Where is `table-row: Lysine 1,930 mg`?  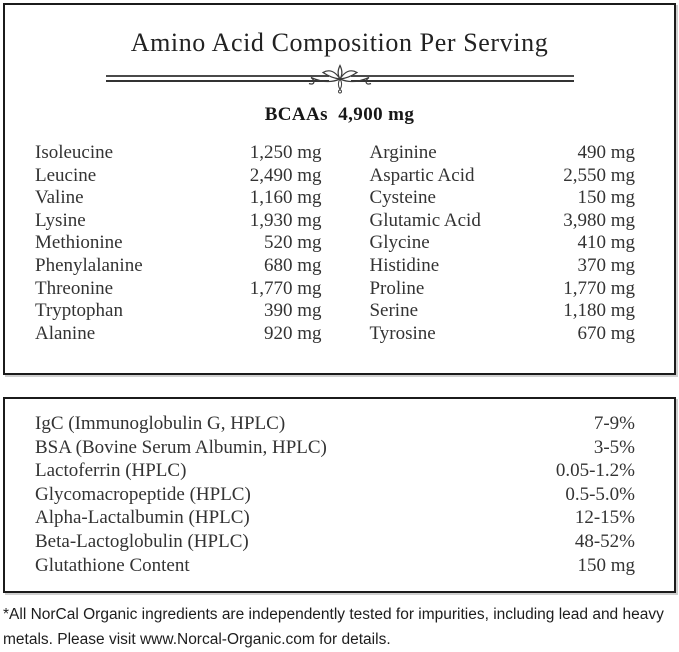 table-row: Lysine 1,930 mg is located at coordinates (178, 221).